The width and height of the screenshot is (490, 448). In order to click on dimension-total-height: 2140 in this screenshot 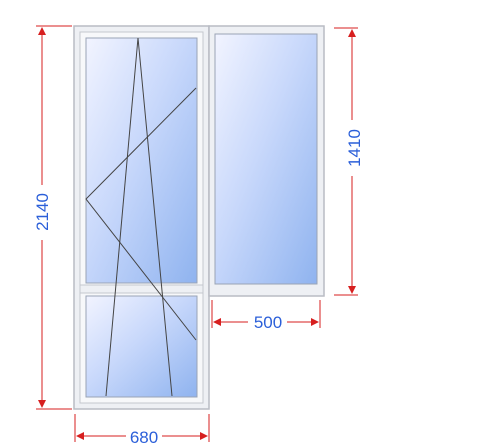, I will do `click(52, 217)`.